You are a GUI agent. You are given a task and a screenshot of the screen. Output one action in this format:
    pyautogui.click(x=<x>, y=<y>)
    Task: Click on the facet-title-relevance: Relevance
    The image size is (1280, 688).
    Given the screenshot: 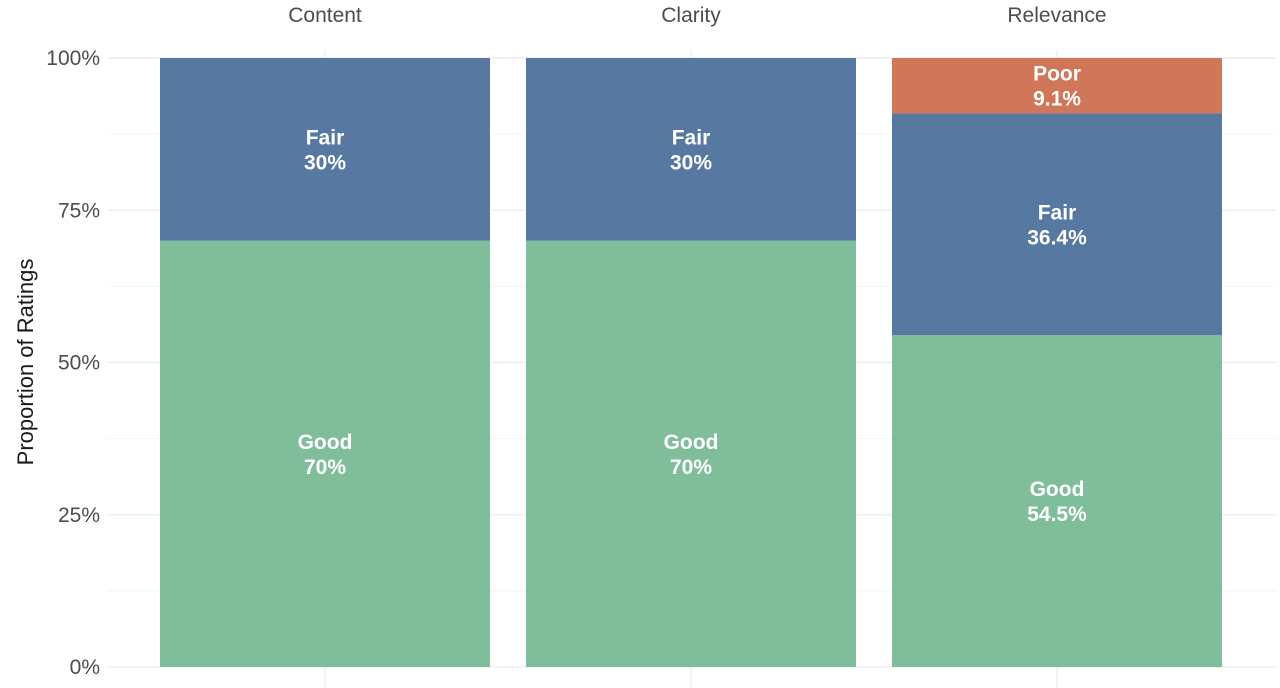 What is the action you would take?
    pyautogui.click(x=1056, y=15)
    